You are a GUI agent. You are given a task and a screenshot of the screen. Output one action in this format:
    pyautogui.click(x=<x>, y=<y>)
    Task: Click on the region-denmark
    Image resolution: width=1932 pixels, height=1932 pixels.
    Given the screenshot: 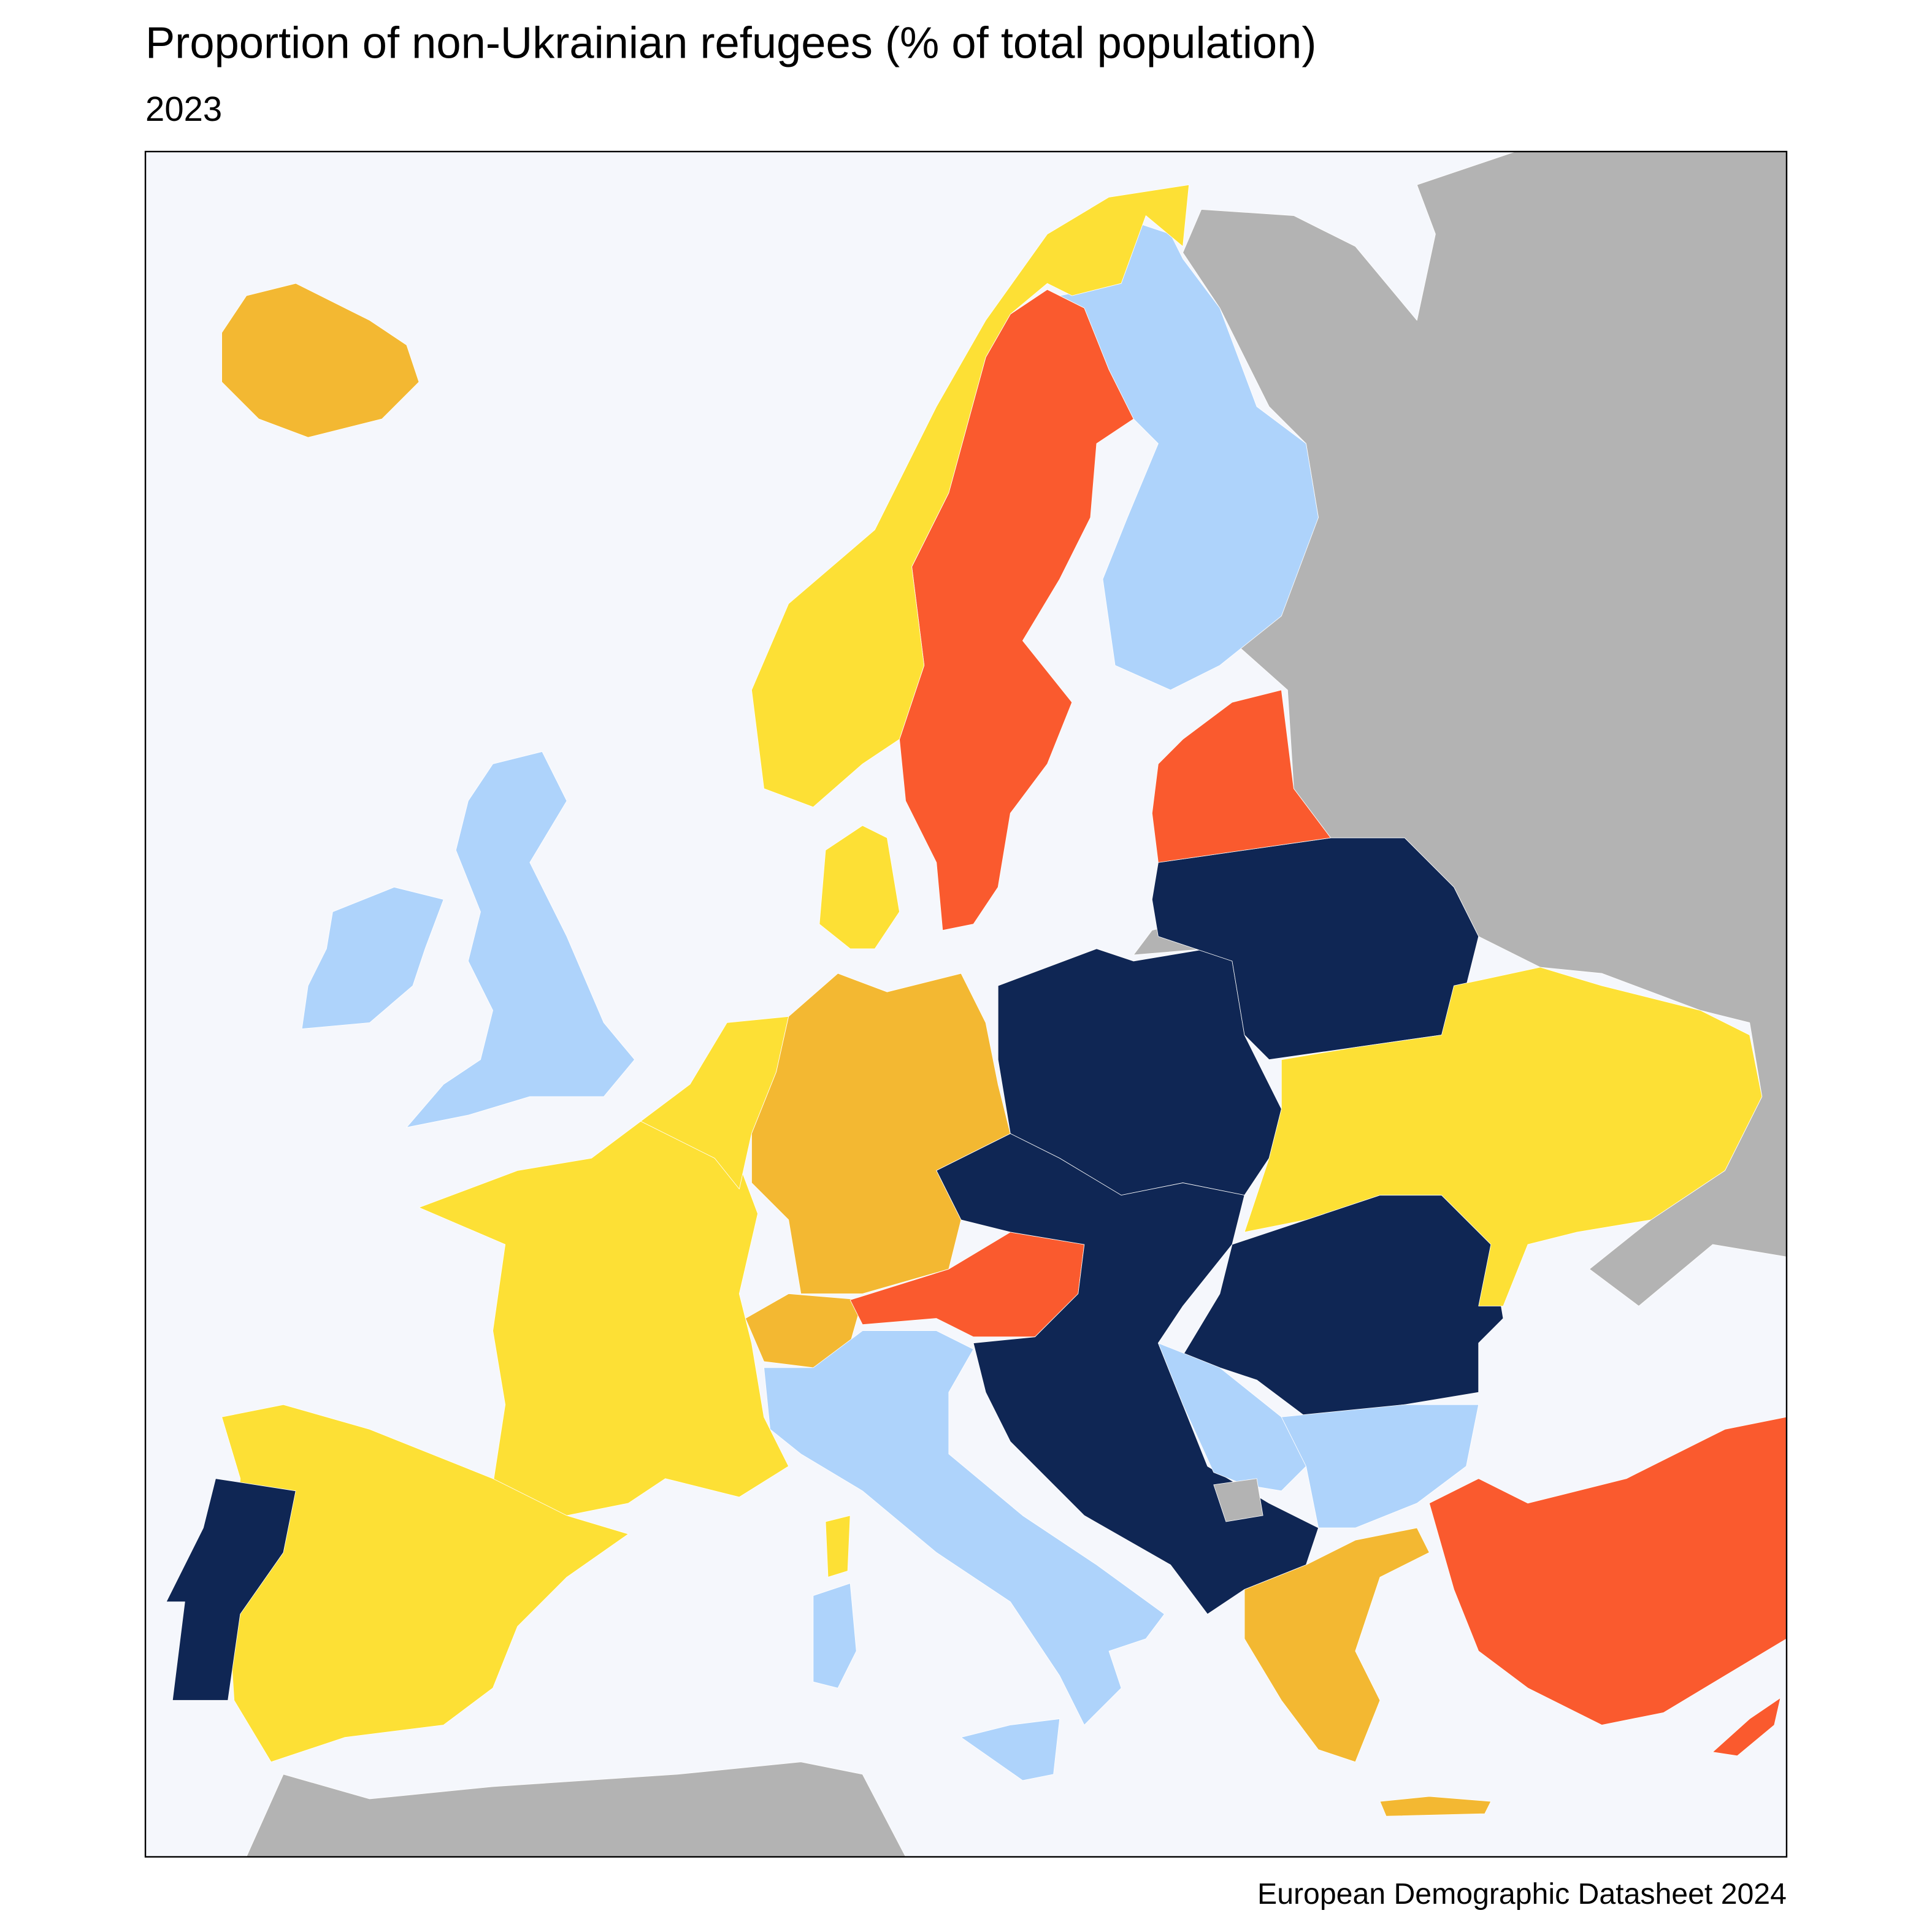 What is the action you would take?
    pyautogui.click(x=859, y=887)
    